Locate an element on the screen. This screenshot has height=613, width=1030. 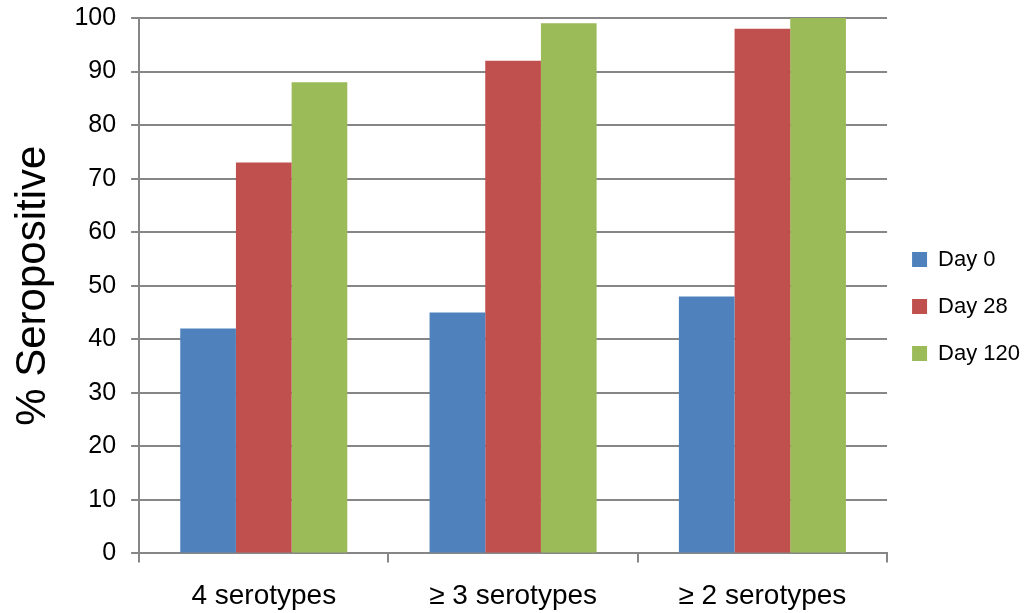
legend-label: Day 28 is located at coordinates (973, 305).